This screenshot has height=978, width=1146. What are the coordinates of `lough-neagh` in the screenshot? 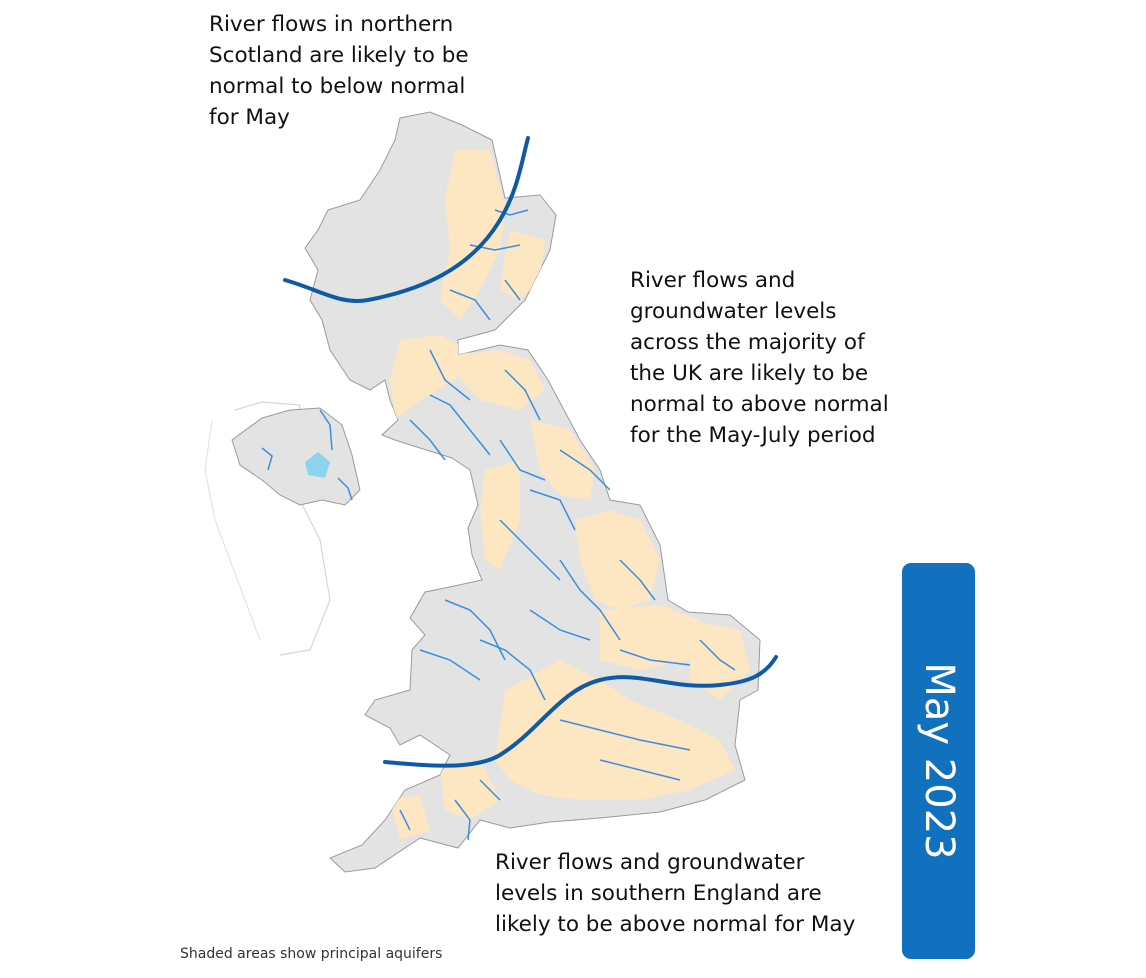 It's located at (317, 465).